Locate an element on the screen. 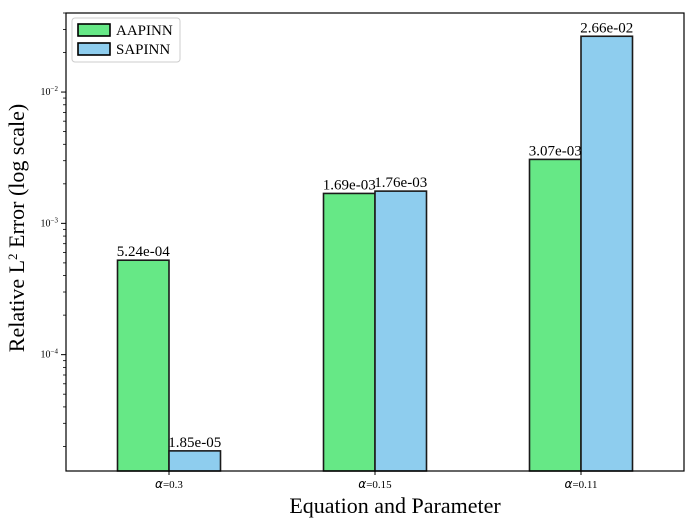 This screenshot has height=523, width=698. x-axis-title: Equation and Parameter is located at coordinates (395, 505).